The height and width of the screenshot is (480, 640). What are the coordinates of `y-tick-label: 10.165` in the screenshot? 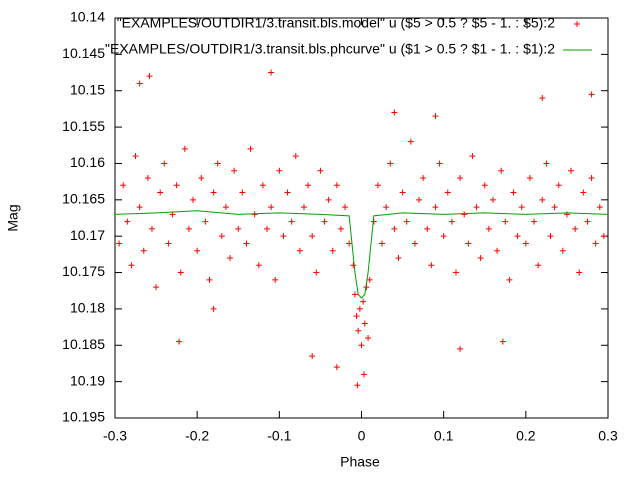 It's located at (83, 199).